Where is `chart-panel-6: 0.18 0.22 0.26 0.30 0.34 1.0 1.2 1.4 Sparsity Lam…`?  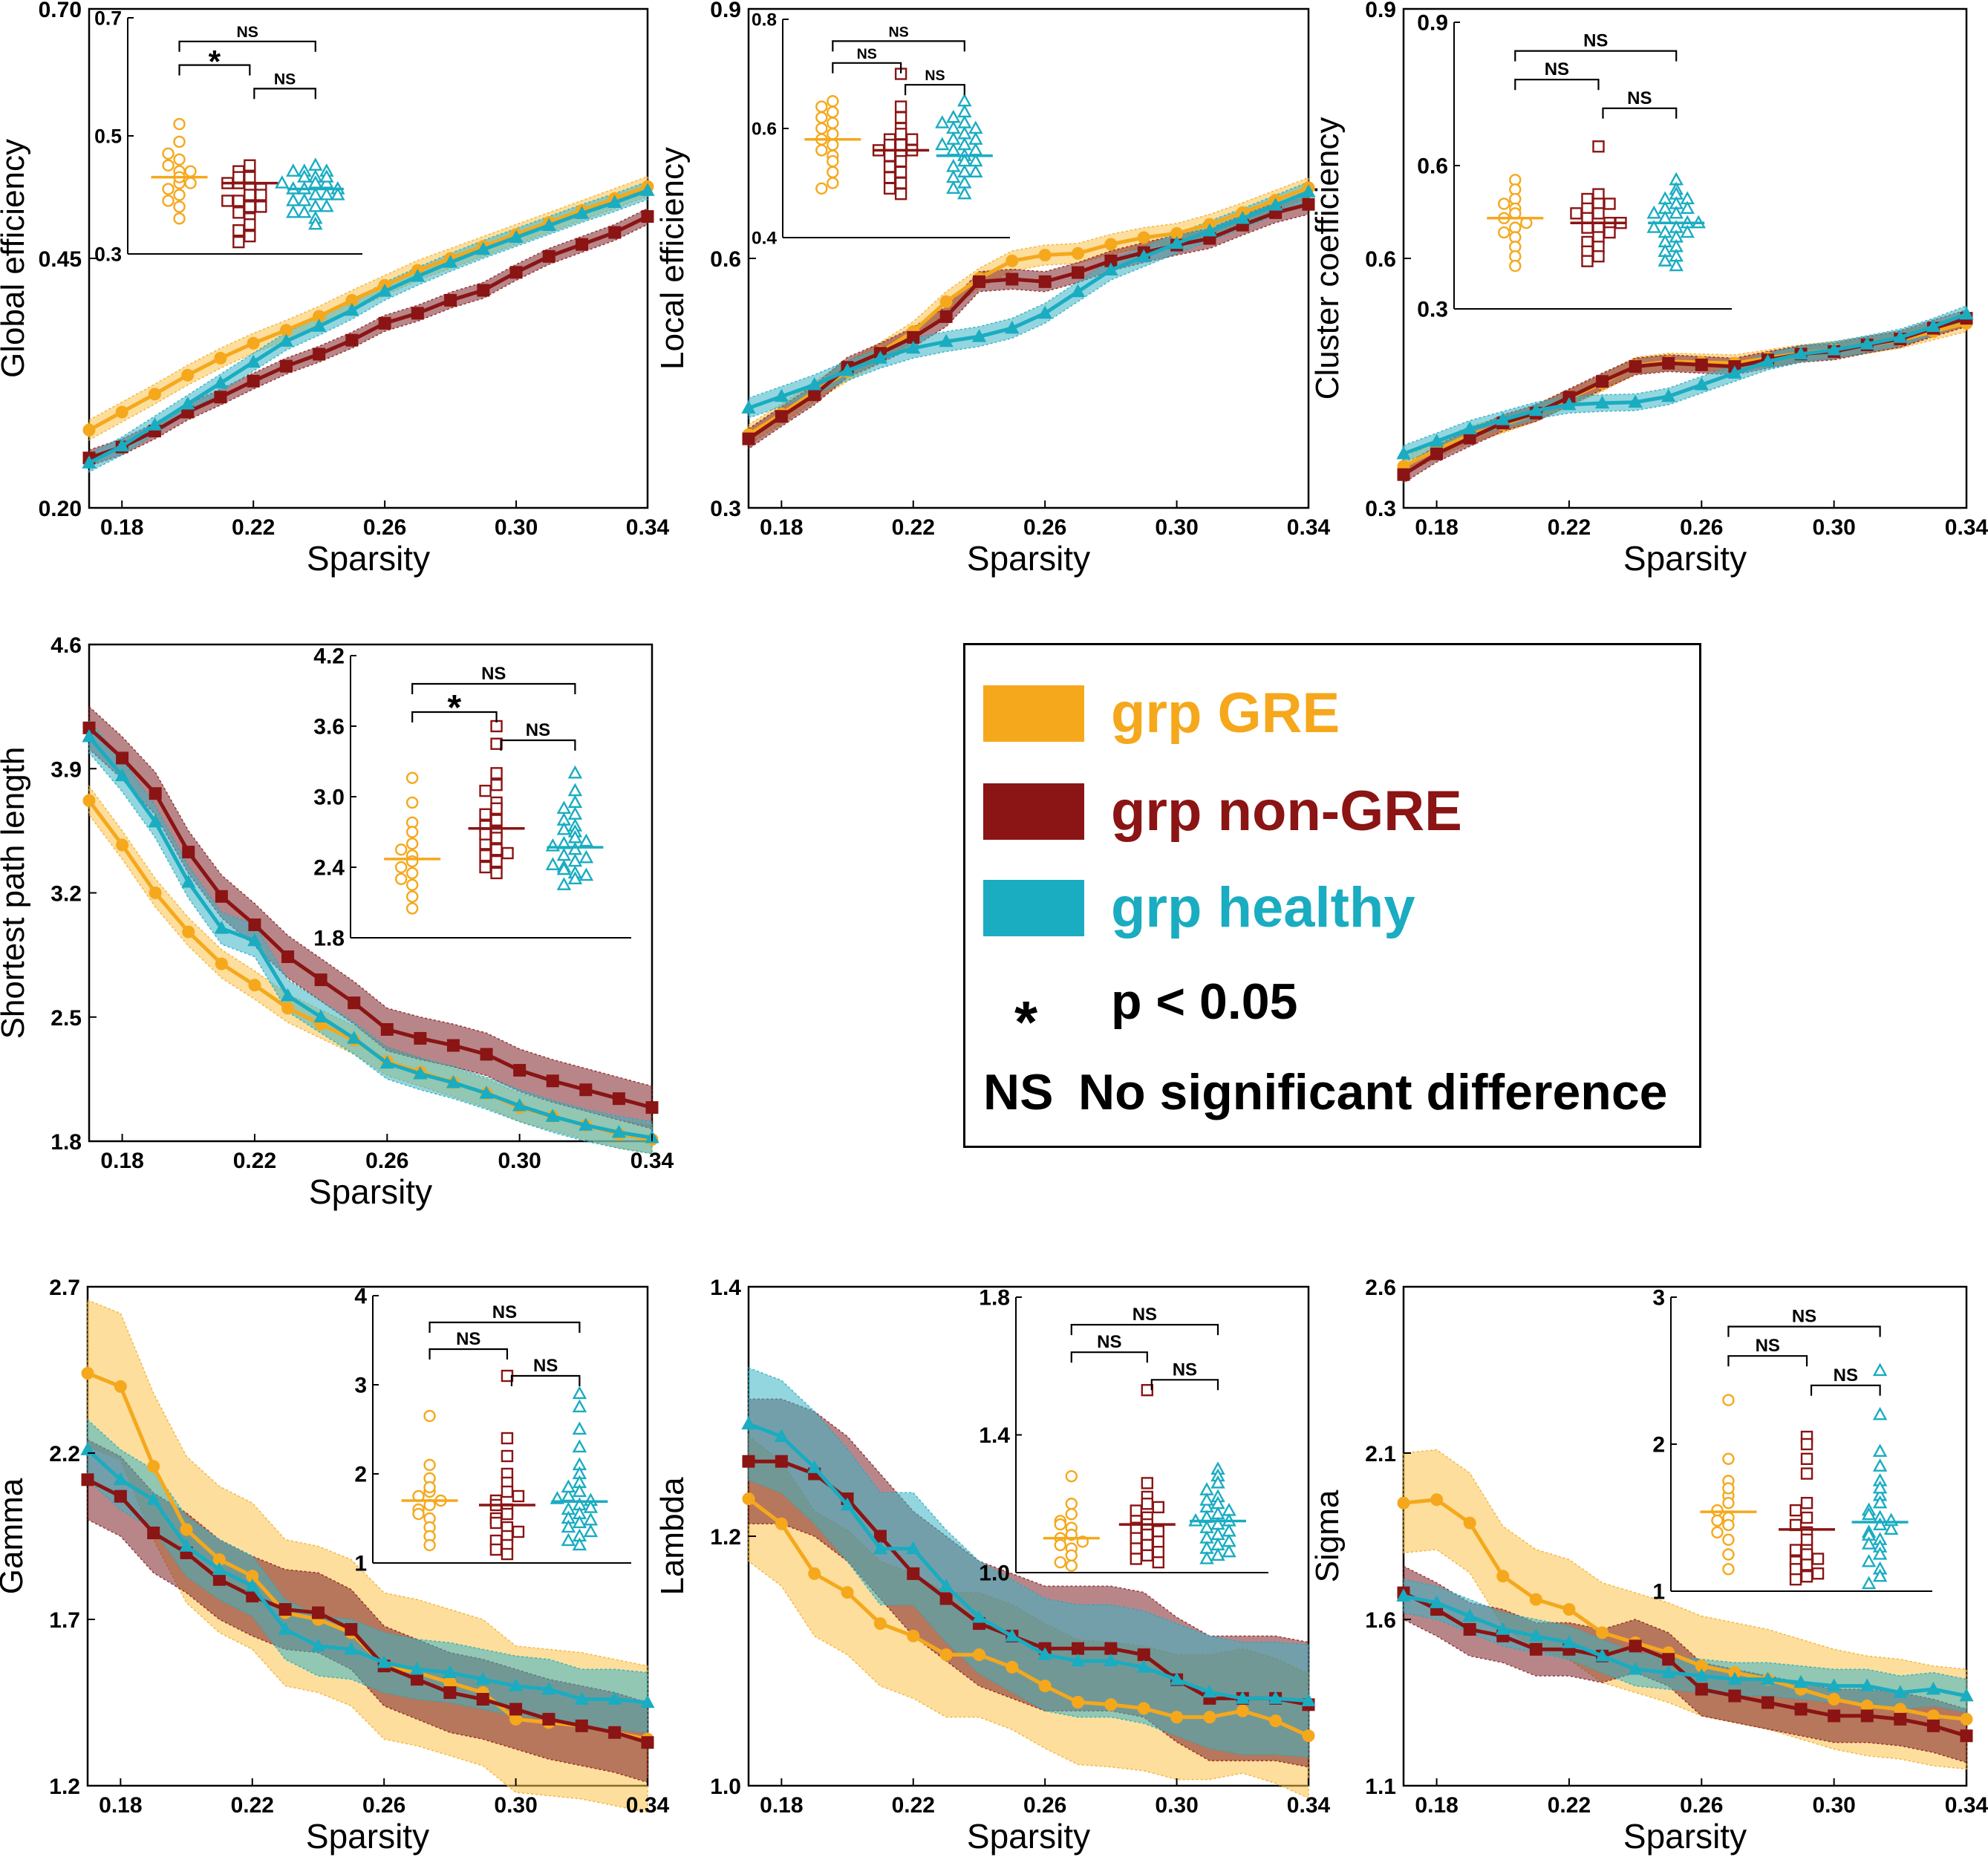 chart-panel-6: 0.18 0.22 0.26 0.30 0.34 1.0 1.2 1.4 Sparsity Lam… is located at coordinates (993, 1566).